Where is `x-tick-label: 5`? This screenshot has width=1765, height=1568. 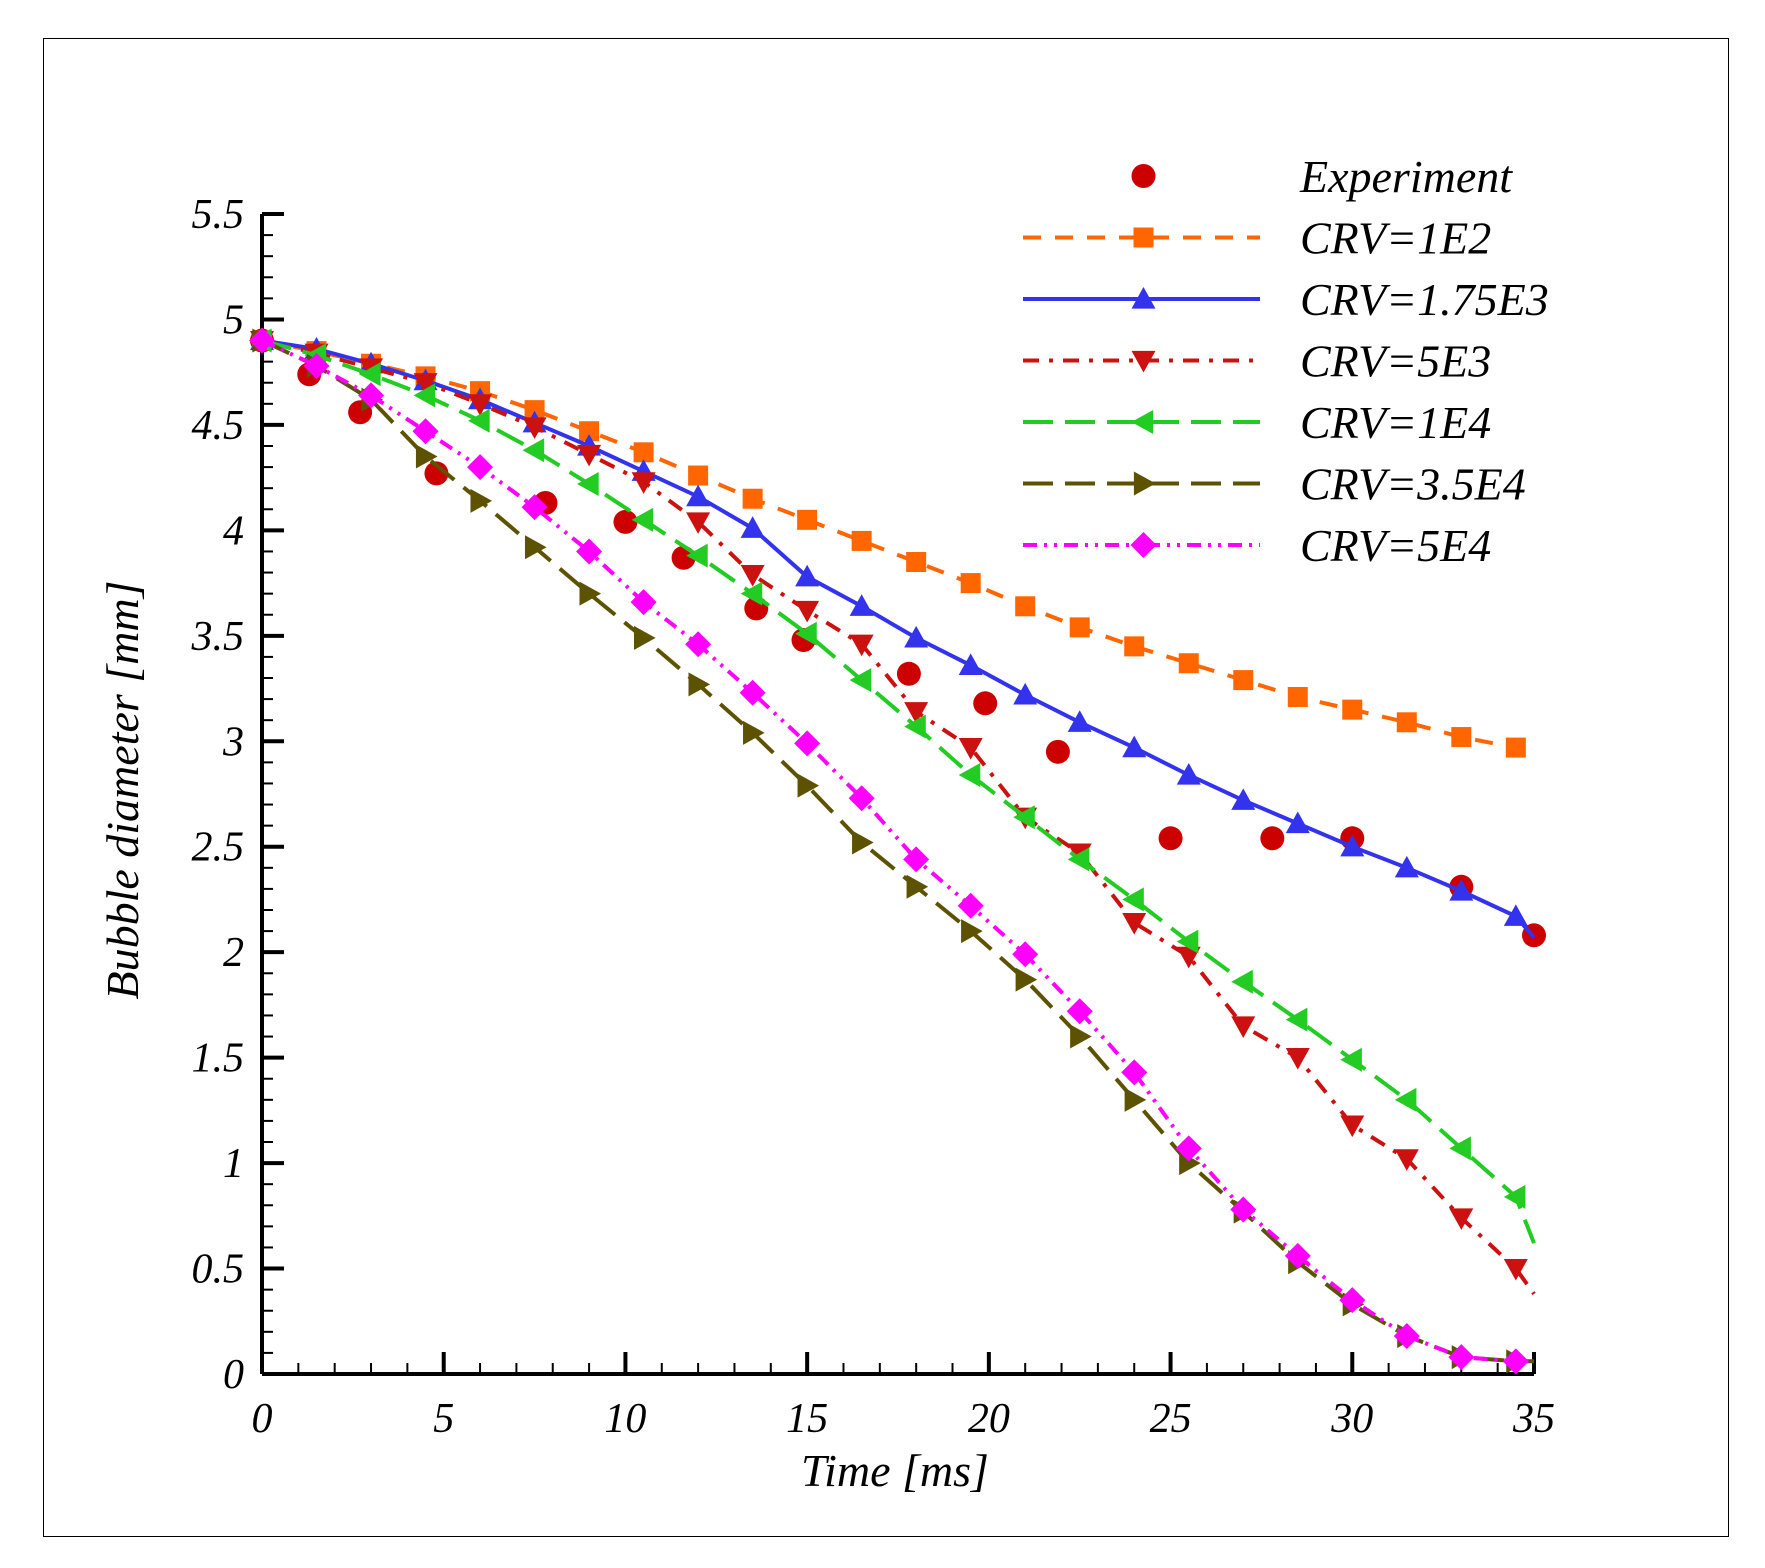
x-tick-label: 5 is located at coordinates (443, 1419).